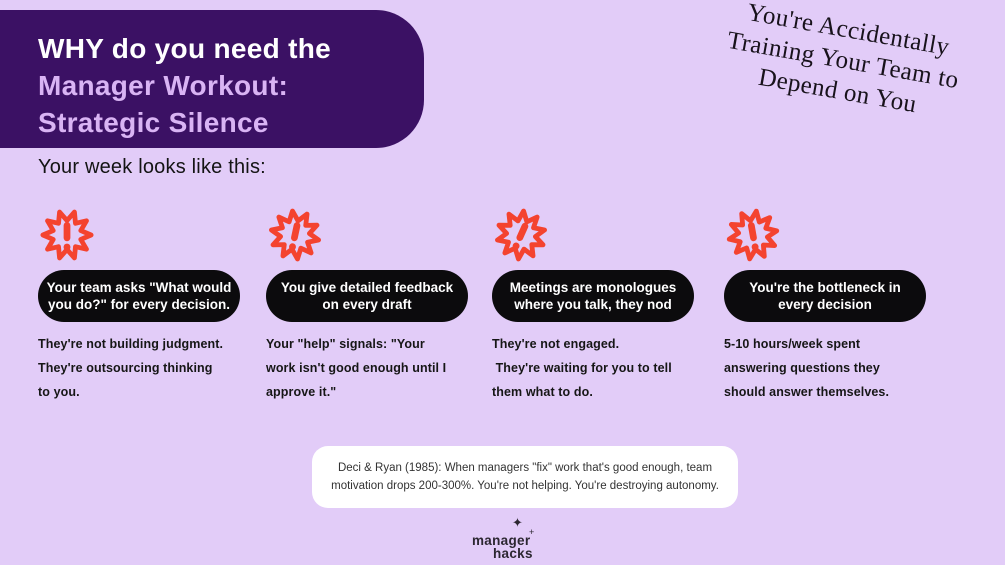 The width and height of the screenshot is (1005, 565). Describe the element at coordinates (153, 122) in the screenshot. I see `title-line-3: Strategic Silence` at that location.